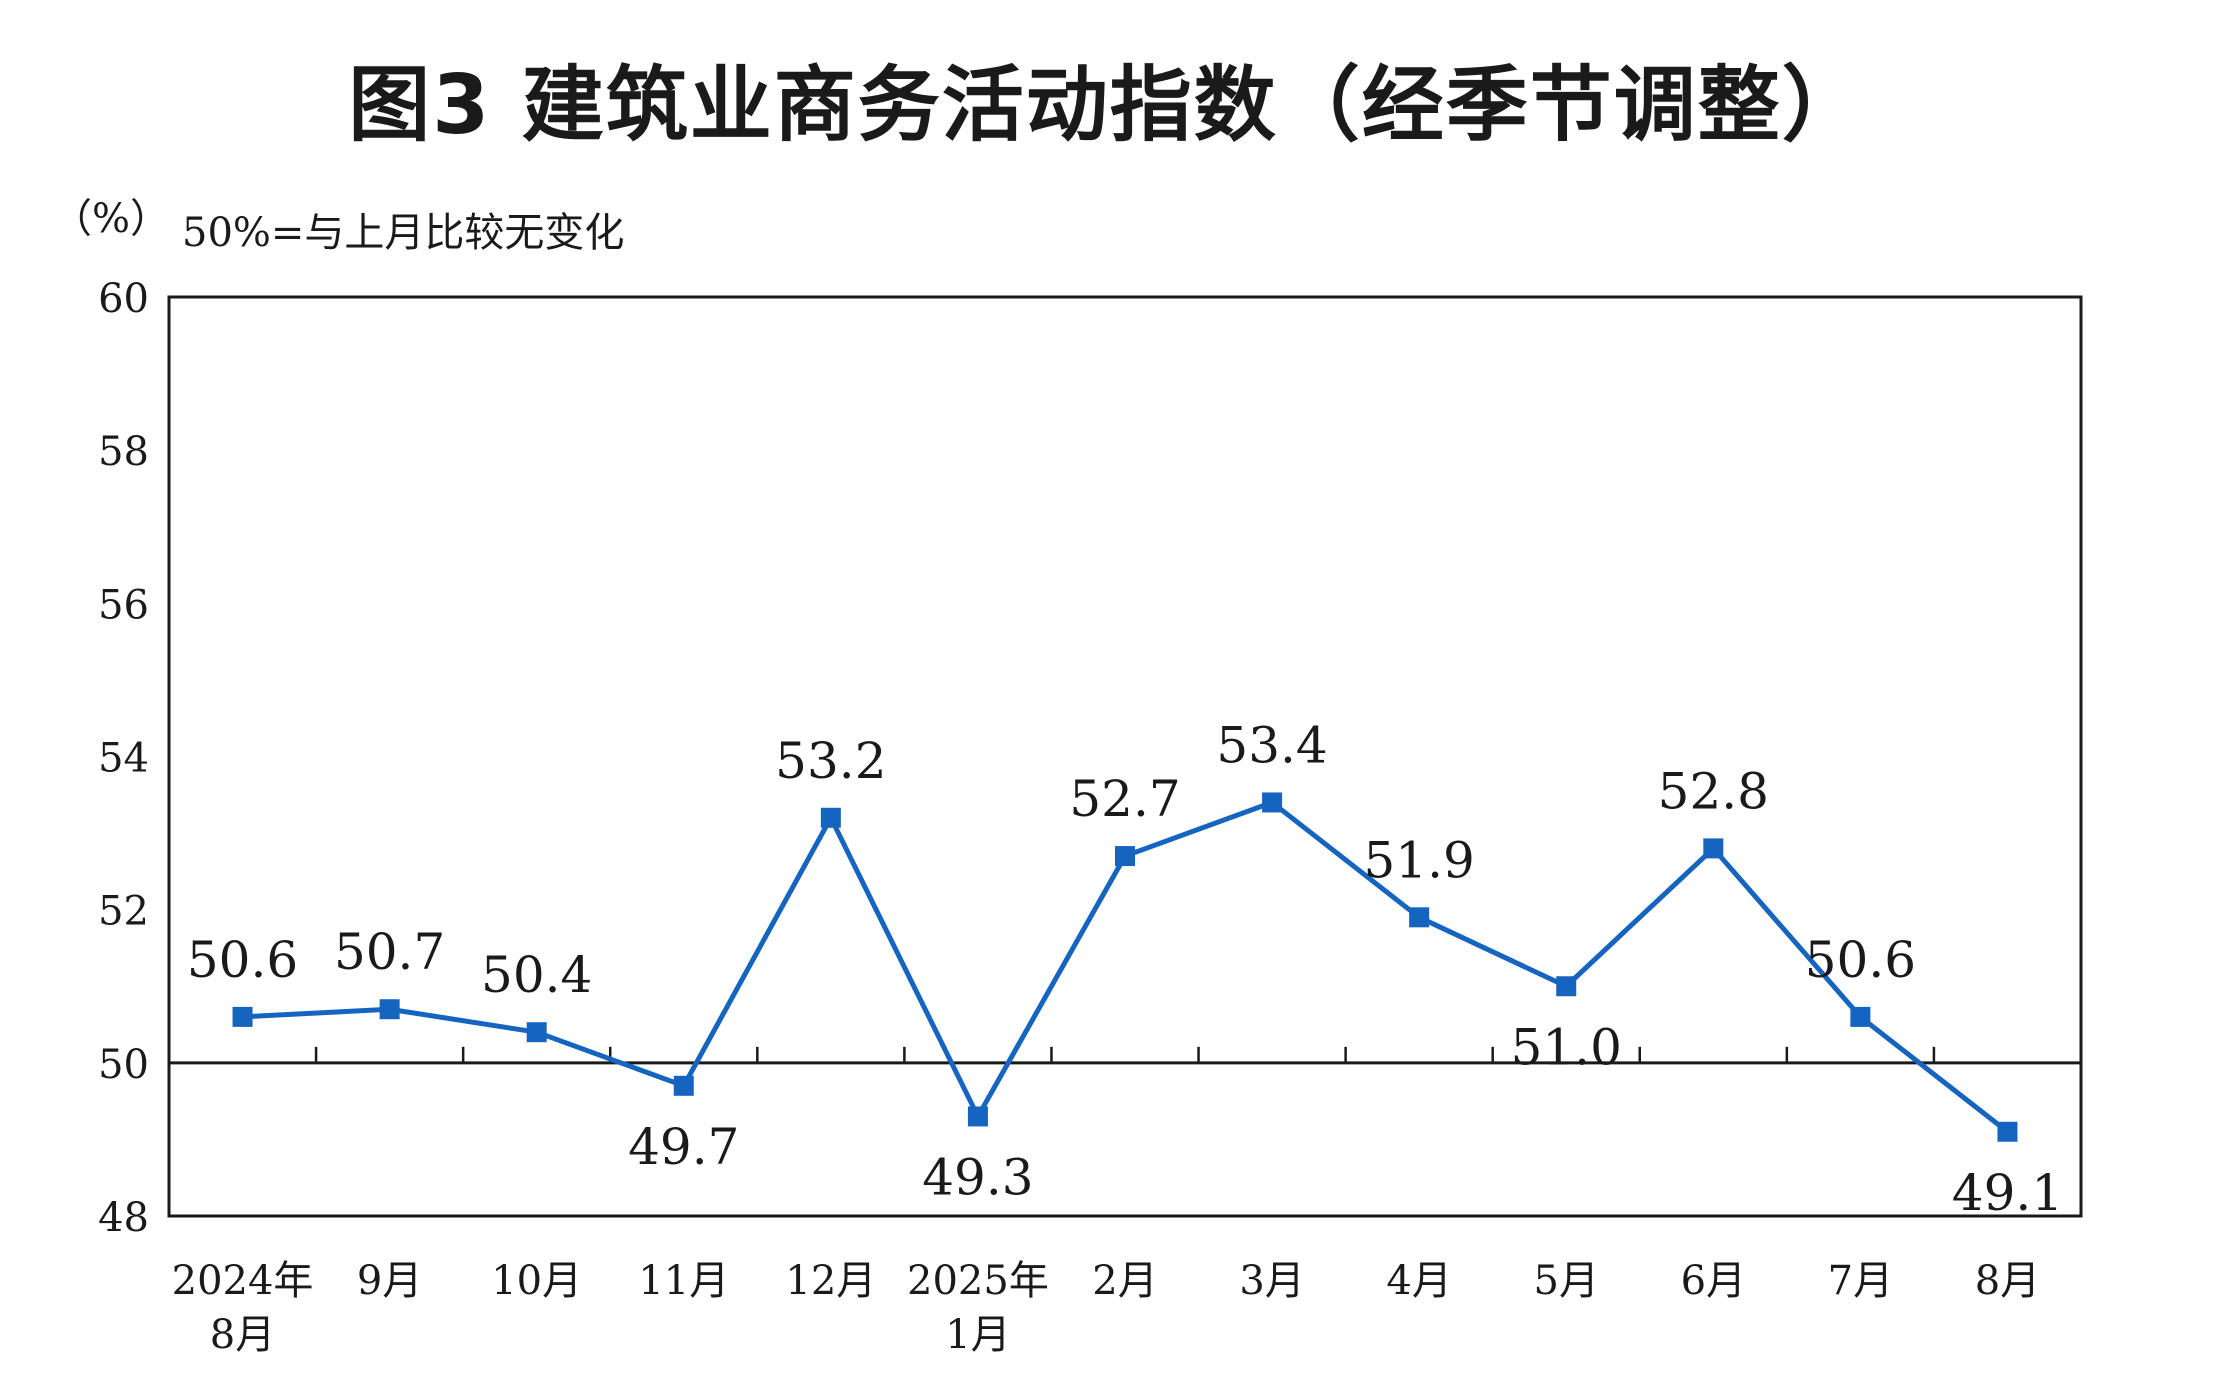 Image resolution: width=2214 pixels, height=1373 pixels. Describe the element at coordinates (1107, 105) in the screenshot. I see `chart-title: 图3 建筑业商务活动指数（经季节调整）` at that location.